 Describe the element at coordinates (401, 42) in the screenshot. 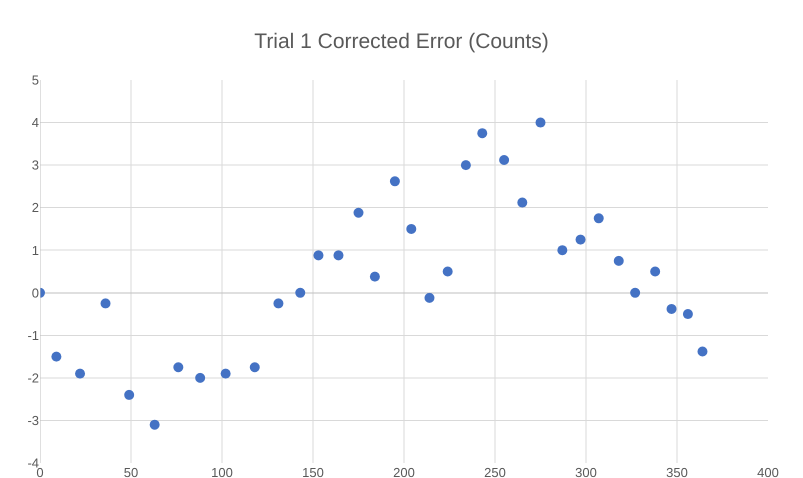

I see `chart-title: Trial 1 Corrected Error (Counts)` at that location.